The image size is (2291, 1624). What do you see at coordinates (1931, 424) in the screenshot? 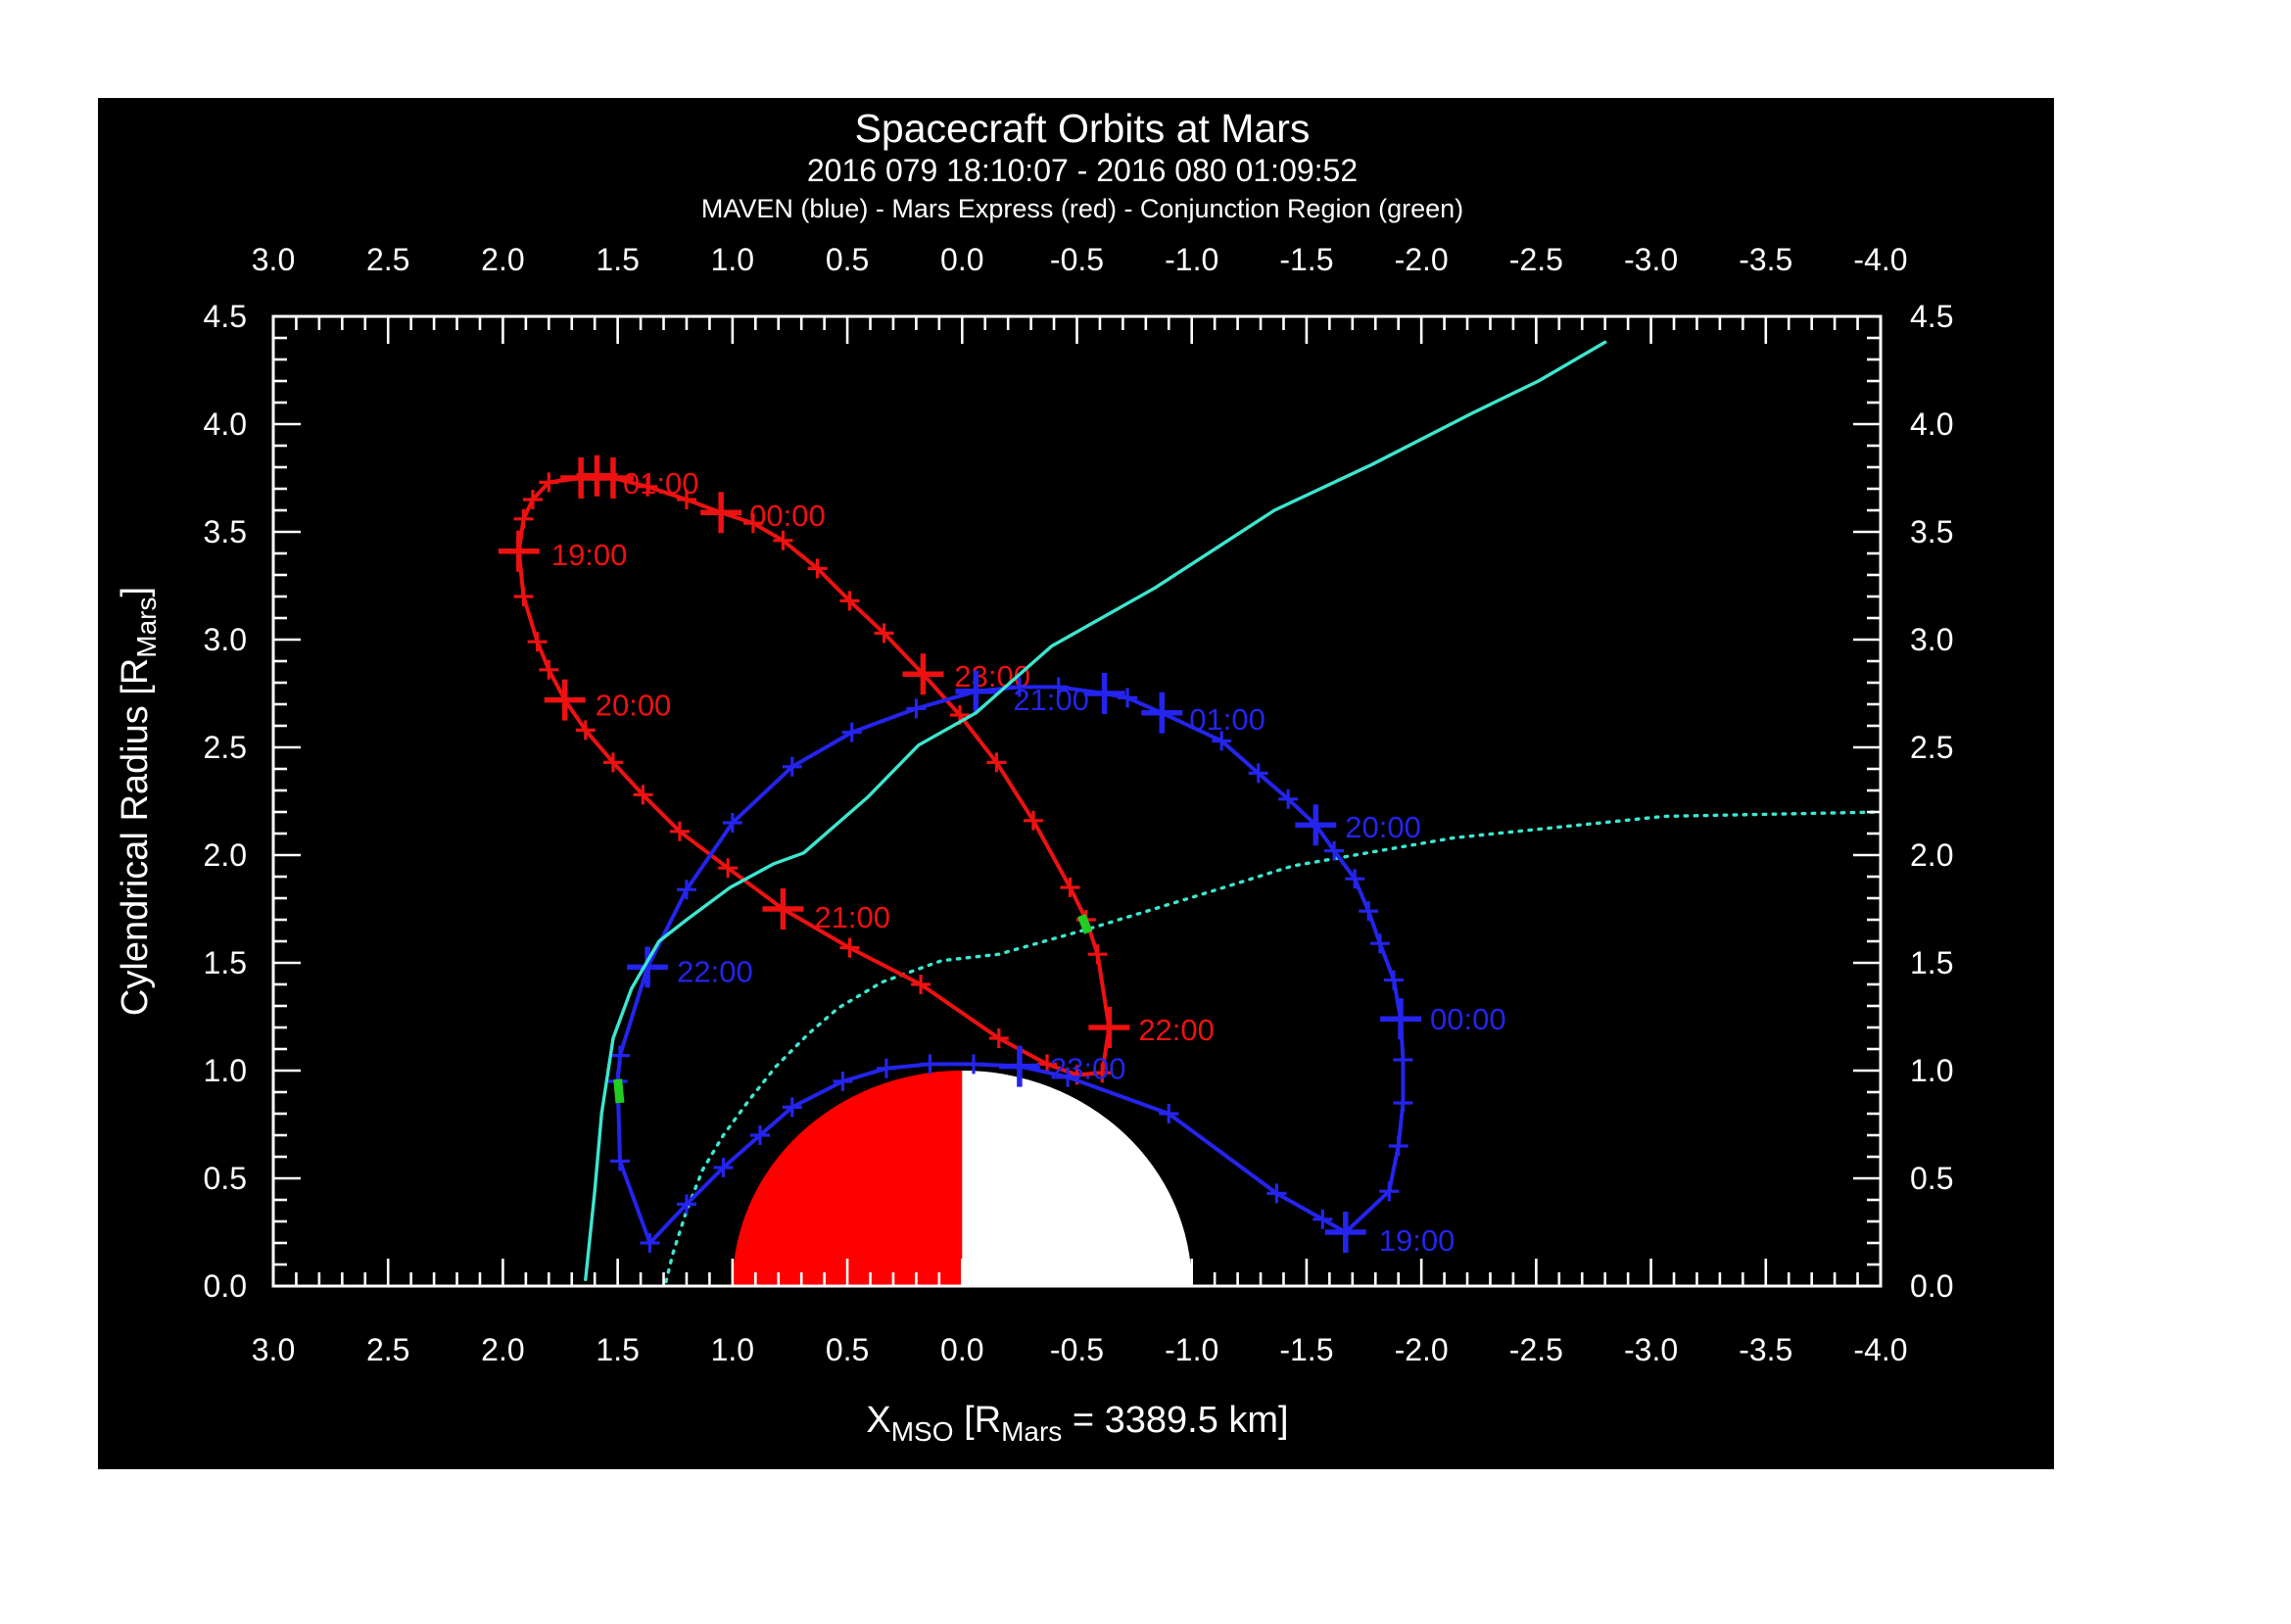
I see `y-tick-label-right: 4.0` at bounding box center [1931, 424].